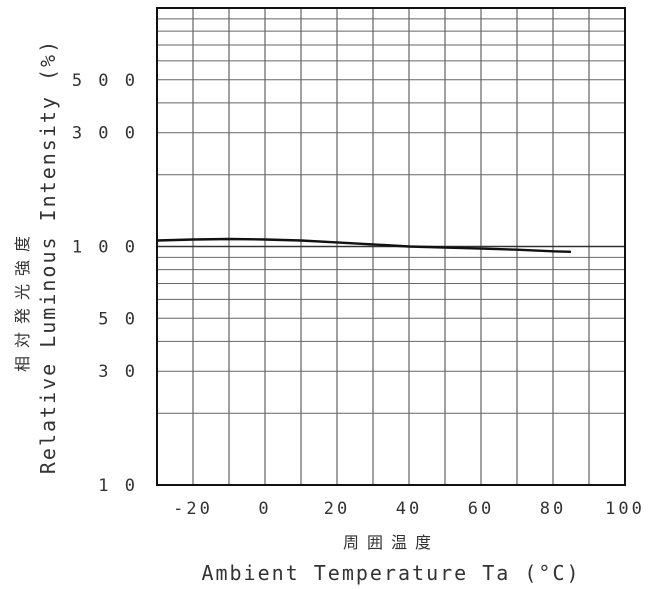  What do you see at coordinates (48, 256) in the screenshot?
I see `y-axis-title: Relative Luminous Intensity (%)` at bounding box center [48, 256].